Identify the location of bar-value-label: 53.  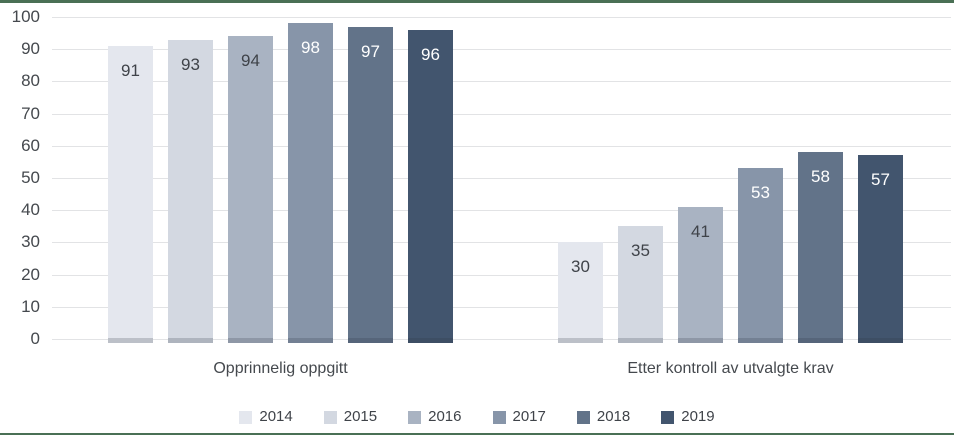
(760, 192).